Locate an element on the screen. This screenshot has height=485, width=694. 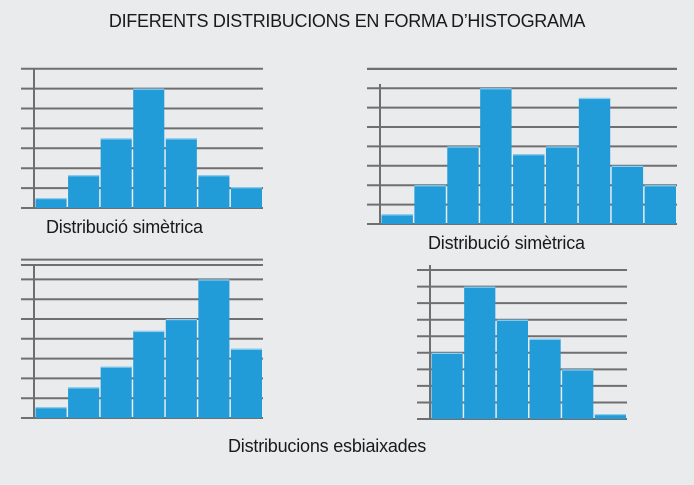
histogram-symmetric-unimodal is located at coordinates (142, 138).